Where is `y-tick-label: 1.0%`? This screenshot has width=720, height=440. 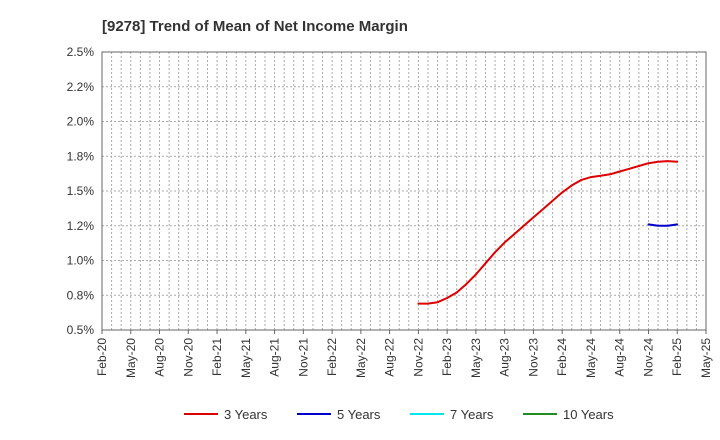 y-tick-label: 1.0% is located at coordinates (81, 261).